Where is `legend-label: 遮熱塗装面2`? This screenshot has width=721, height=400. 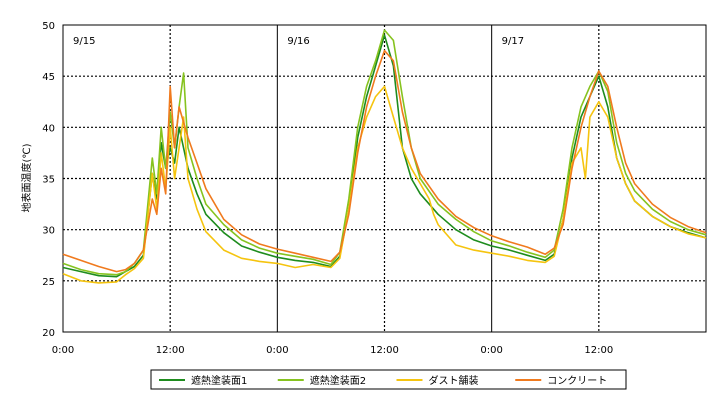
legend-label: 遮熱塗装面2 is located at coordinates (338, 380).